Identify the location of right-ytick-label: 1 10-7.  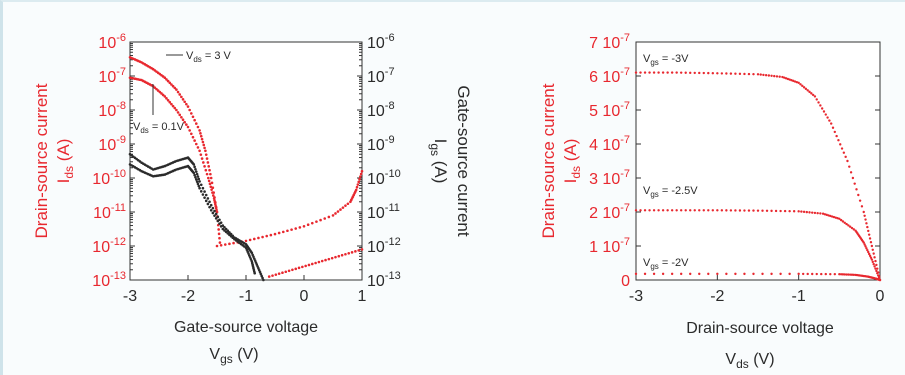
(609, 246).